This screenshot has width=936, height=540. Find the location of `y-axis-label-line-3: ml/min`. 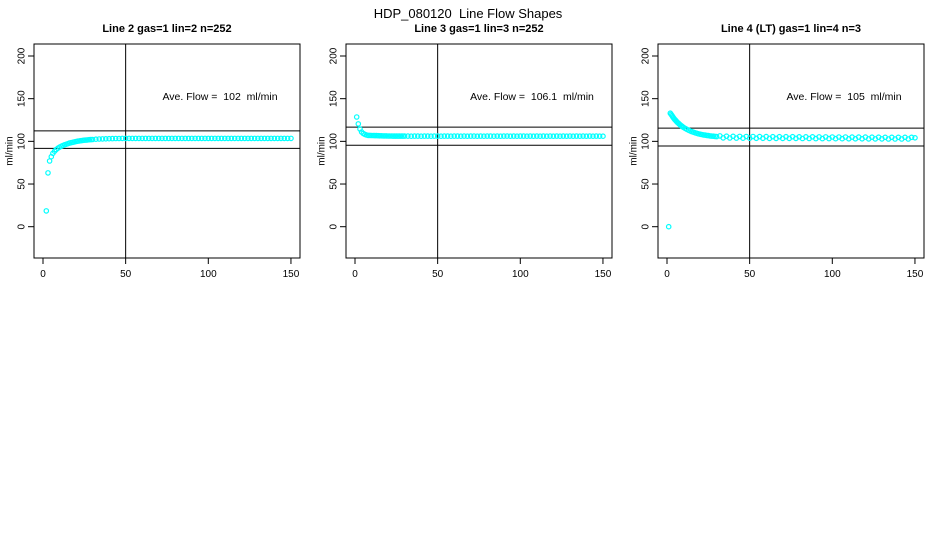

y-axis-label-line-3: ml/min is located at coordinates (322, 151).